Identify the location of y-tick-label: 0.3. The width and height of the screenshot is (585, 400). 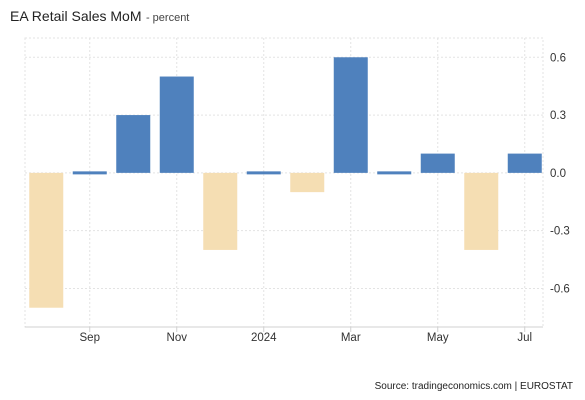
(558, 116).